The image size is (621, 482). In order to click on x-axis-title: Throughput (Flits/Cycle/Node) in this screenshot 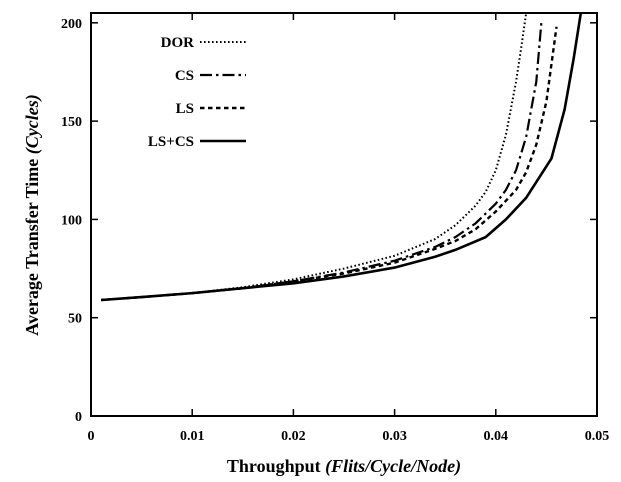, I will do `click(344, 466)`.